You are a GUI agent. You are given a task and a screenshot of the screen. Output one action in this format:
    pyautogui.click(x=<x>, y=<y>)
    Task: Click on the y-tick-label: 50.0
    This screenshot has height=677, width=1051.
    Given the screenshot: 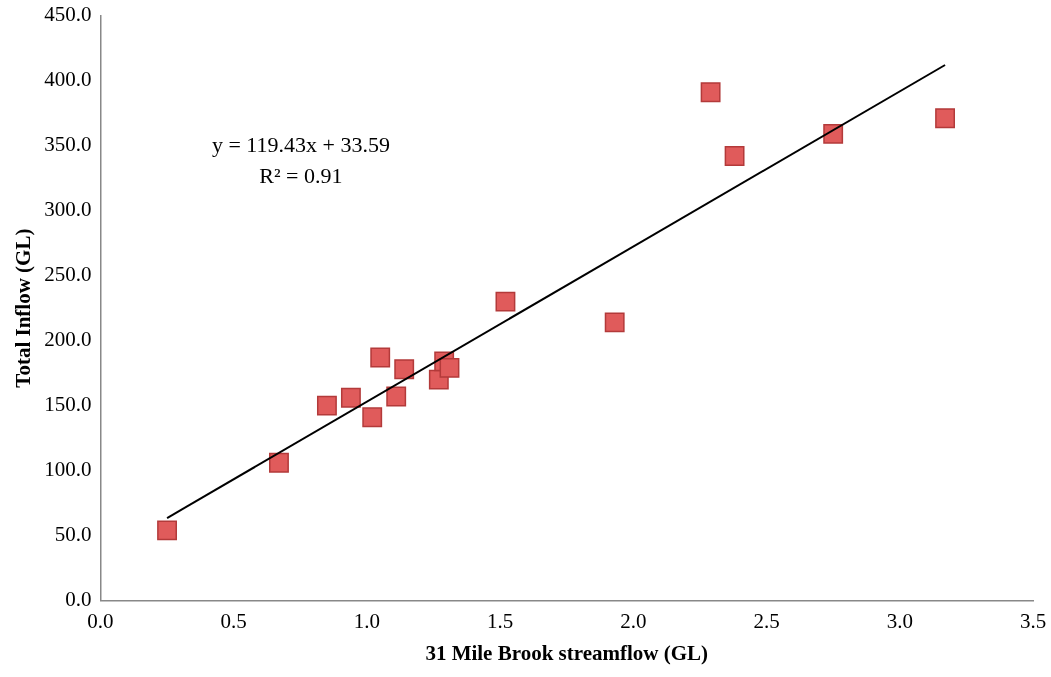 What is the action you would take?
    pyautogui.click(x=73, y=534)
    